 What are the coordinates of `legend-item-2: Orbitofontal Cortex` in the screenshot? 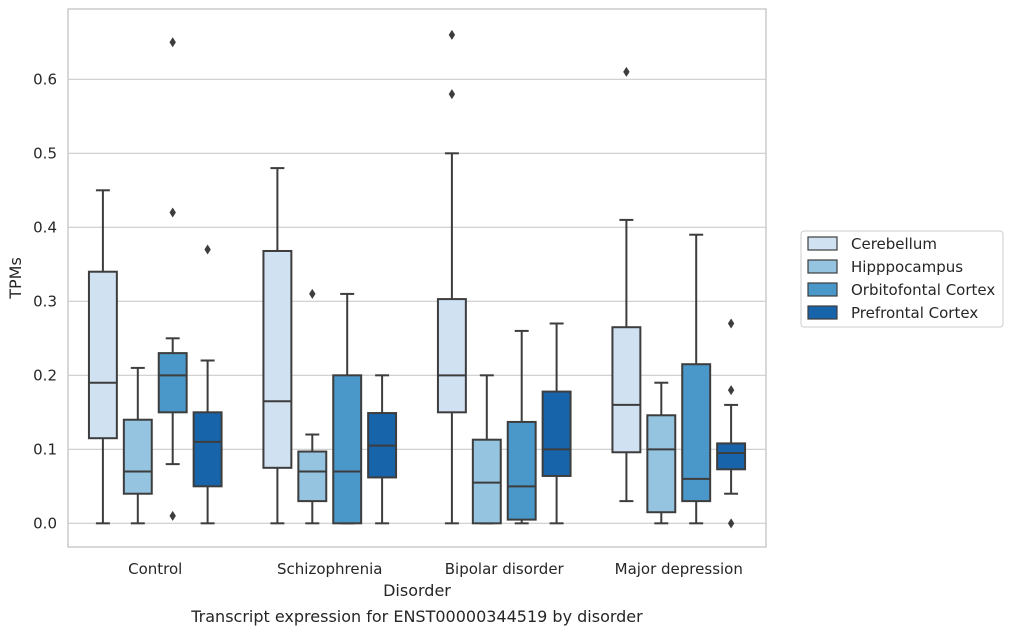 It's located at (901, 290).